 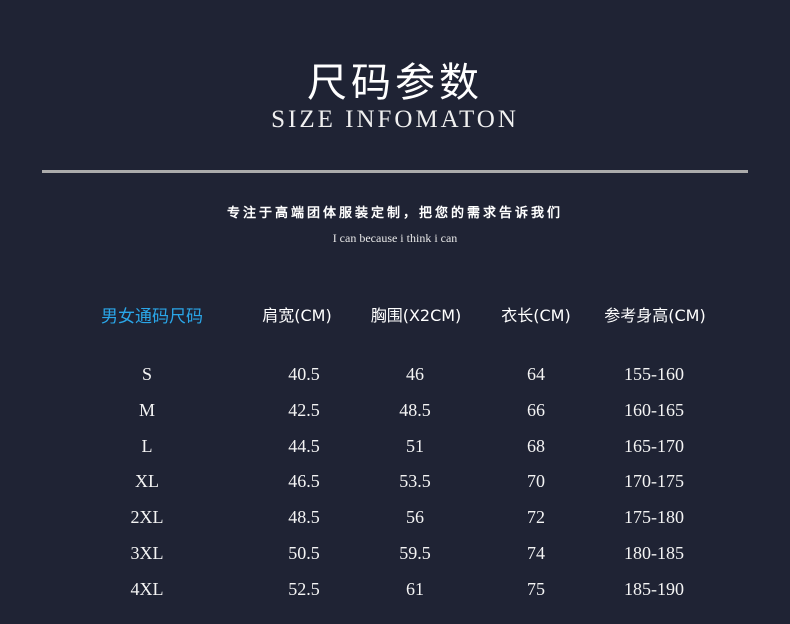 I want to click on header-height: 参考身高(CM), so click(x=655, y=315).